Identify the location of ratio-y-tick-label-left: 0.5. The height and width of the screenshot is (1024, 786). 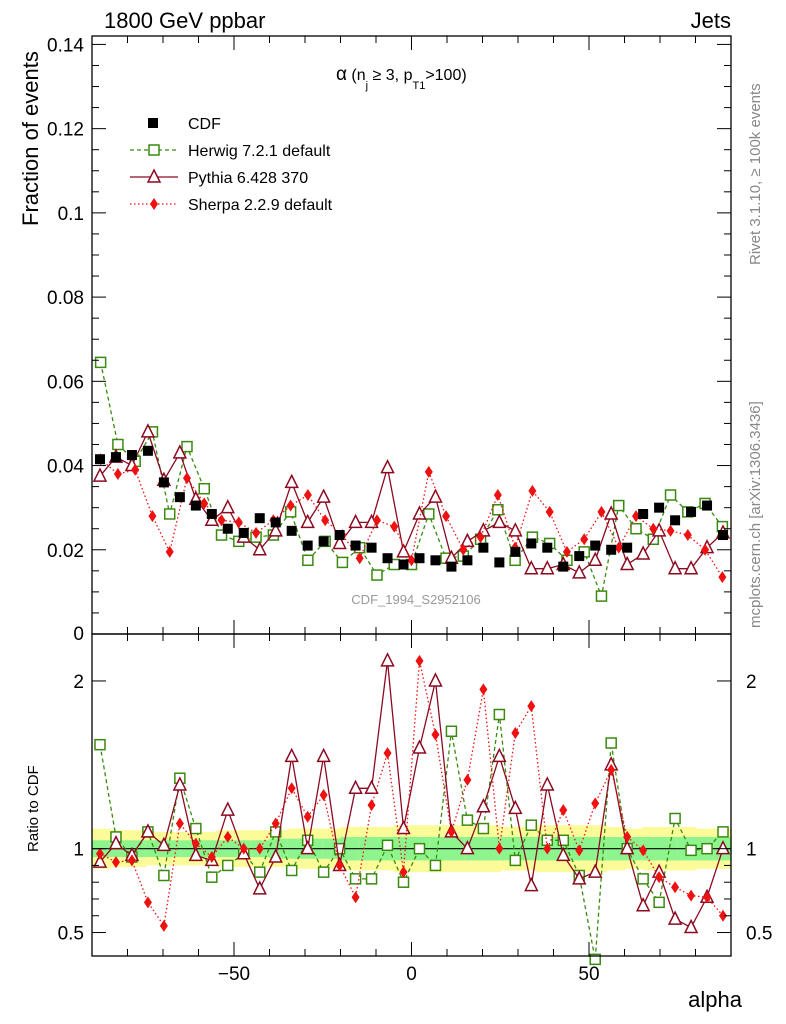
(71, 934).